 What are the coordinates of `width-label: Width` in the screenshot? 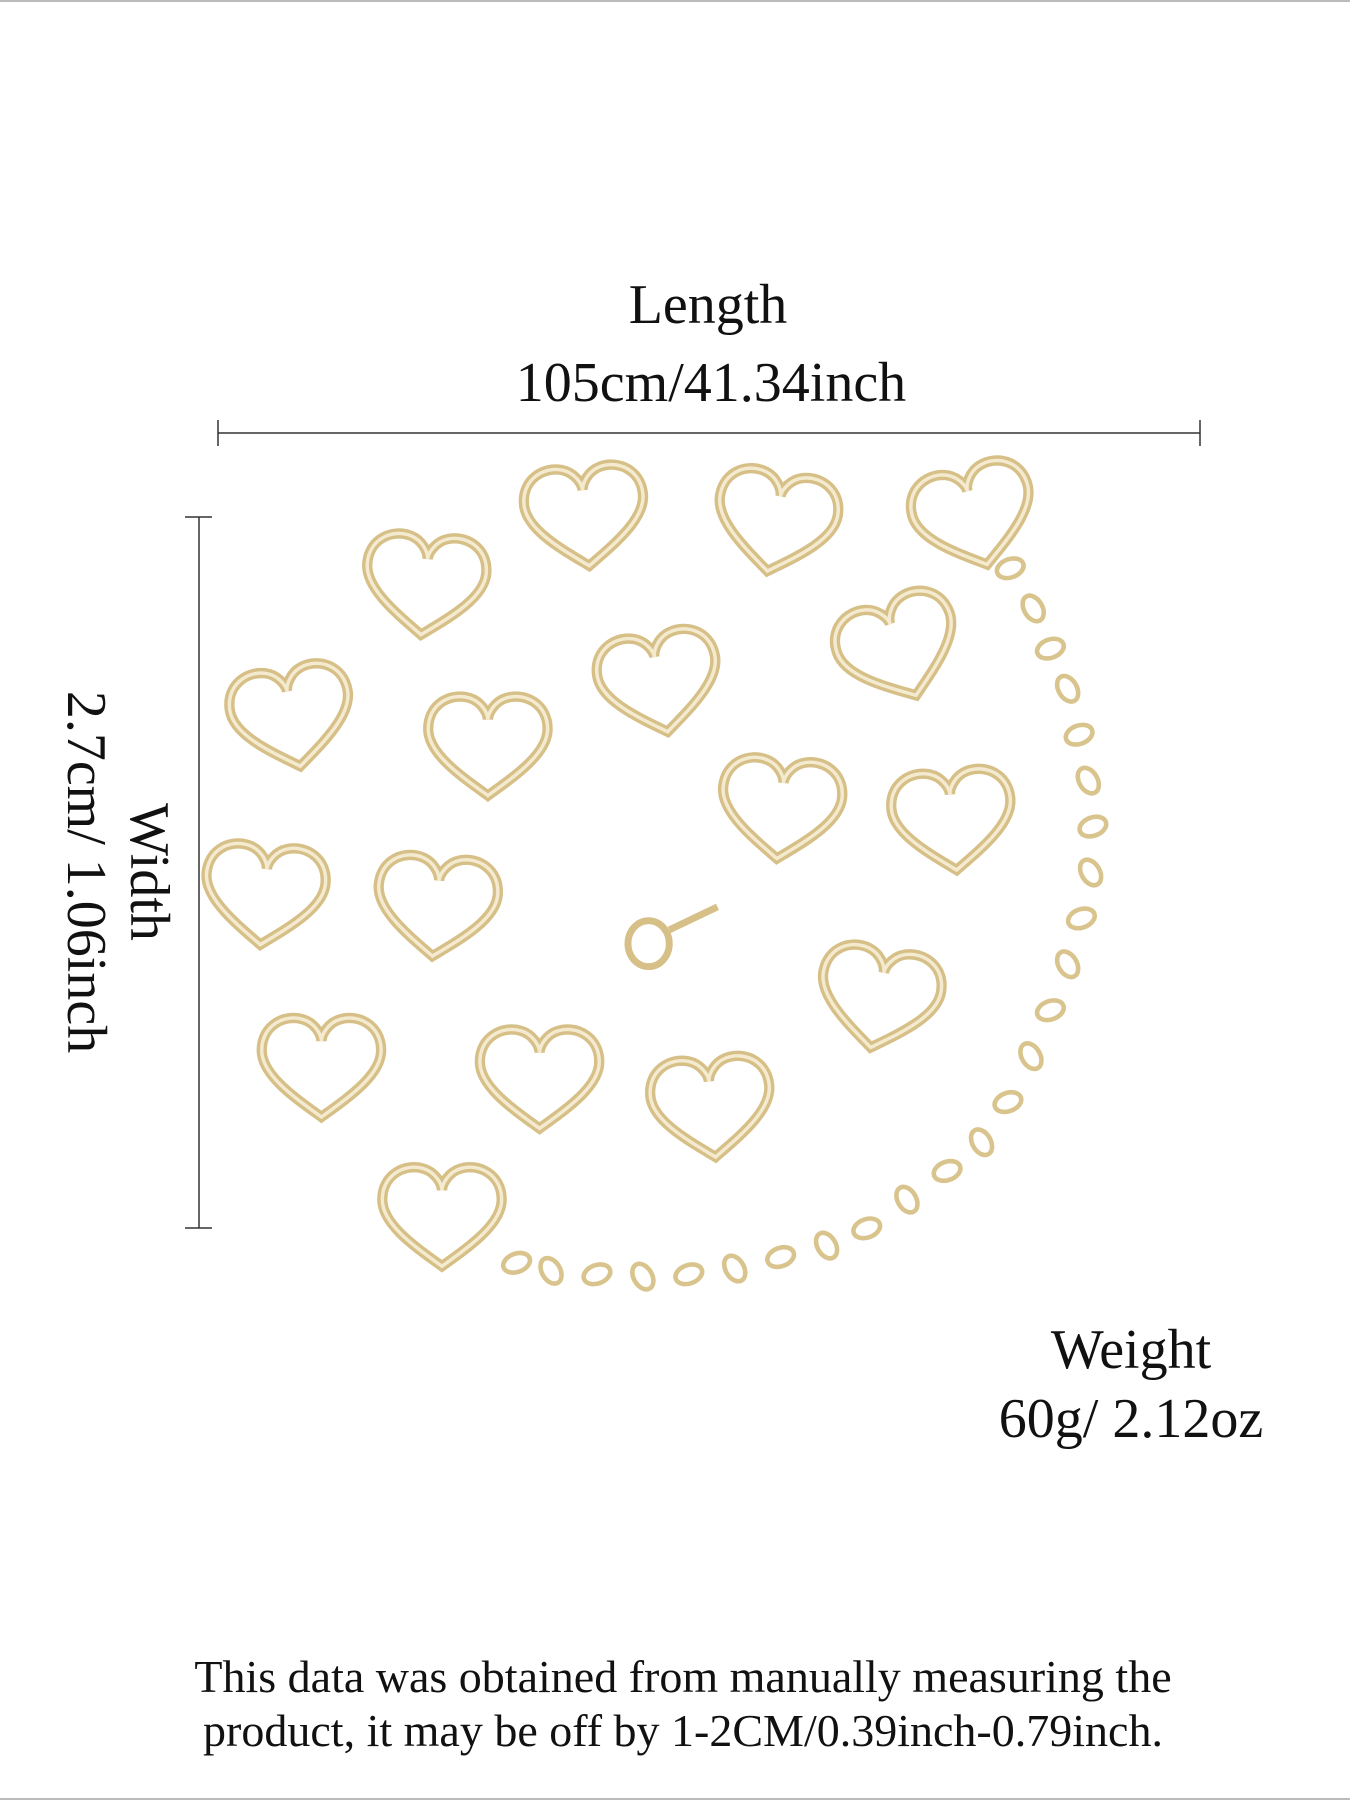 It's located at (149, 872).